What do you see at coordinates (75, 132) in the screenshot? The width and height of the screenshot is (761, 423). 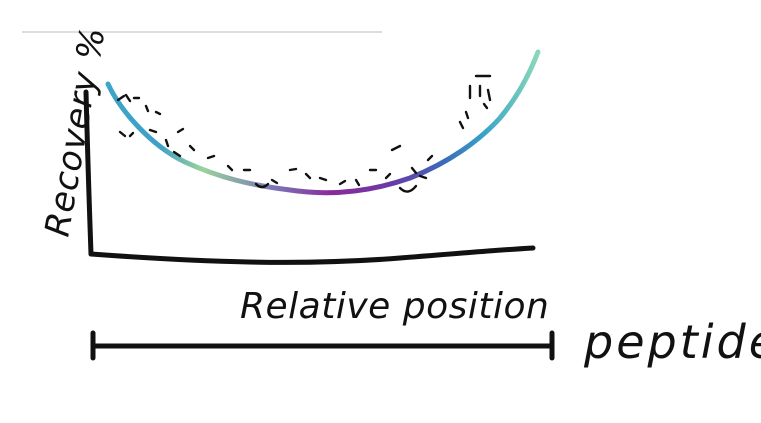 I see `y-axis-label: Recovery %` at bounding box center [75, 132].